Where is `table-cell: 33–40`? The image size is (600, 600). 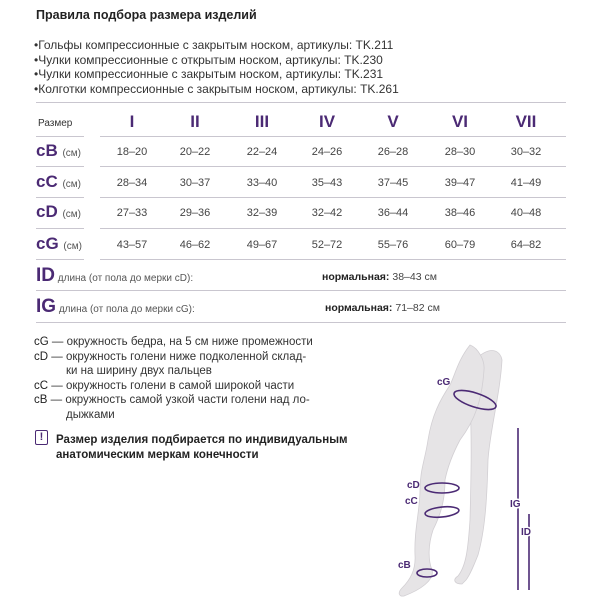
table-cell: 33–40 is located at coordinates (262, 183).